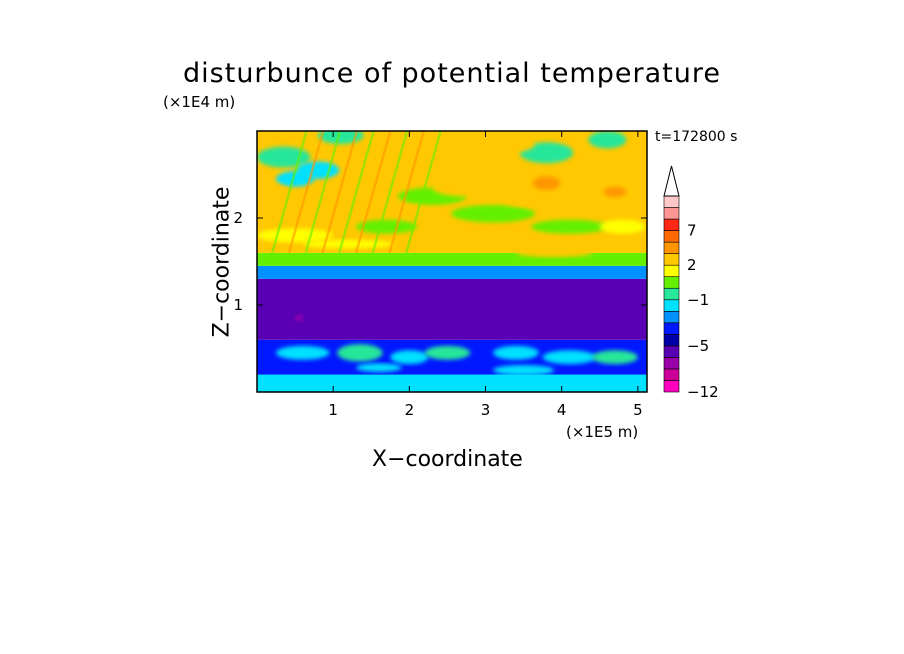  What do you see at coordinates (238, 305) in the screenshot?
I see `y-tick-label: 1` at bounding box center [238, 305].